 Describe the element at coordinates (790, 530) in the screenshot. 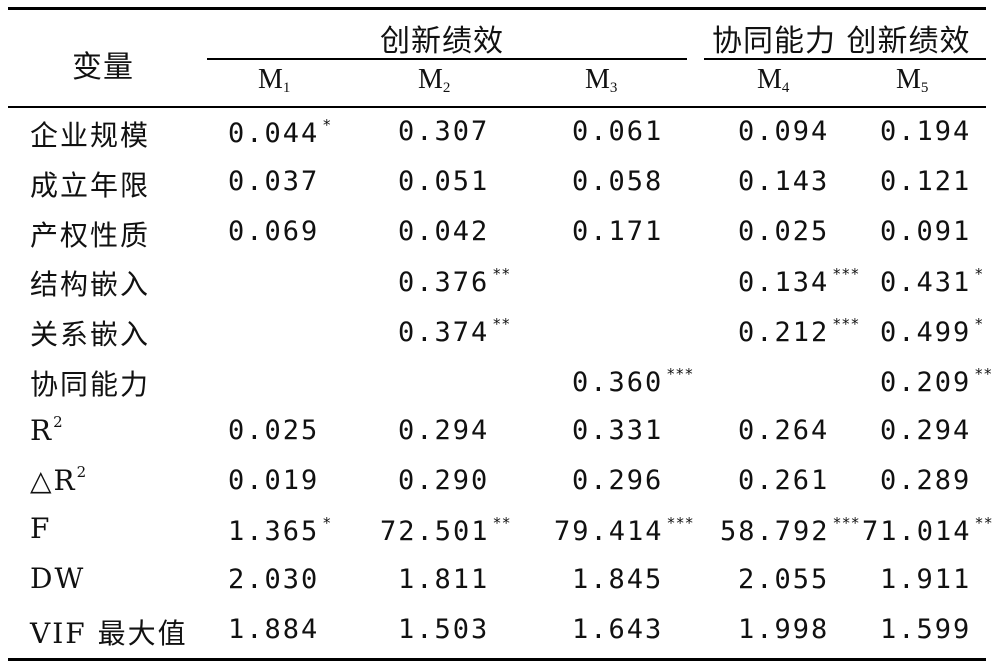

I see `table-cell: 58.792 ***` at that location.